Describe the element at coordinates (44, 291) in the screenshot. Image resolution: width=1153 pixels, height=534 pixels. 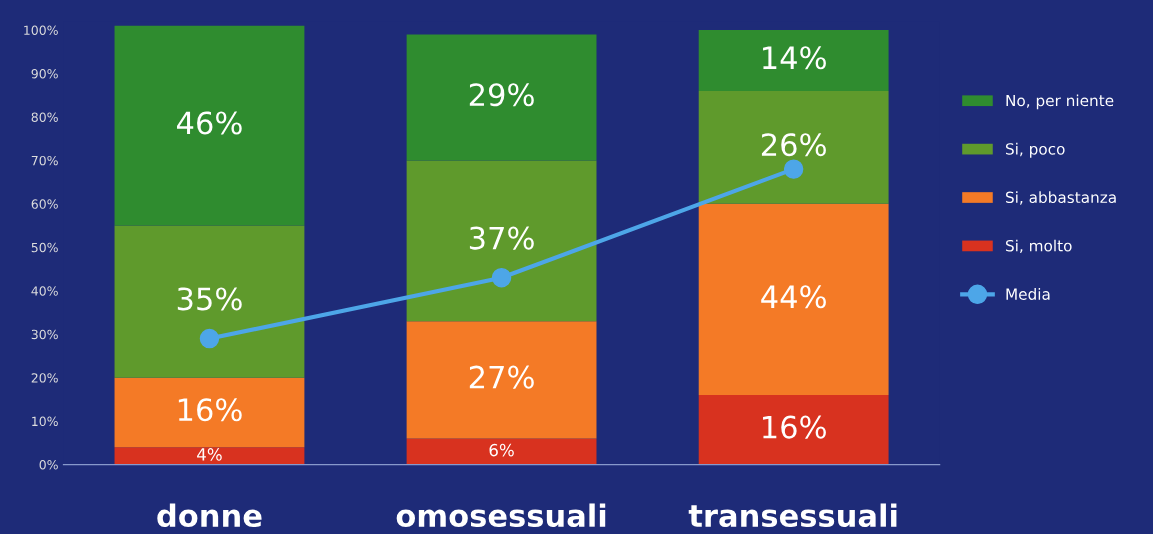
I see `y-tick-label: 40%` at that location.